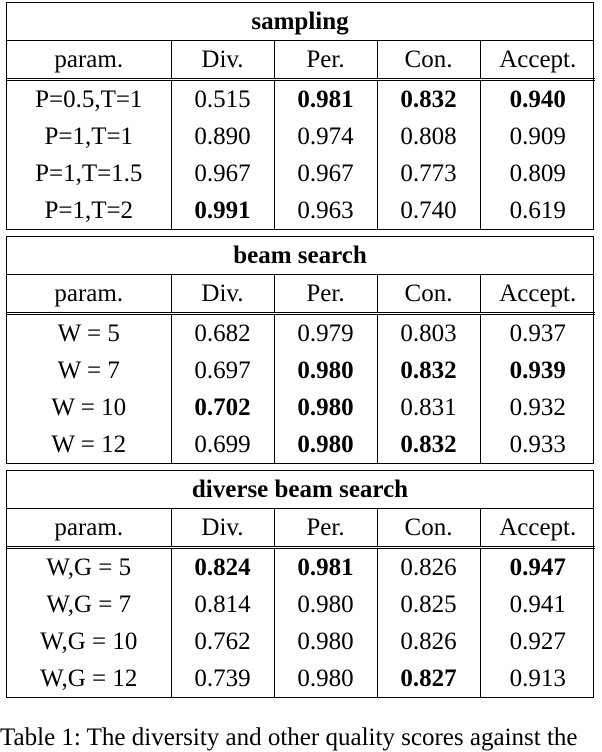  What do you see at coordinates (89, 210) in the screenshot?
I see `param-cell: P=1,T=2` at bounding box center [89, 210].